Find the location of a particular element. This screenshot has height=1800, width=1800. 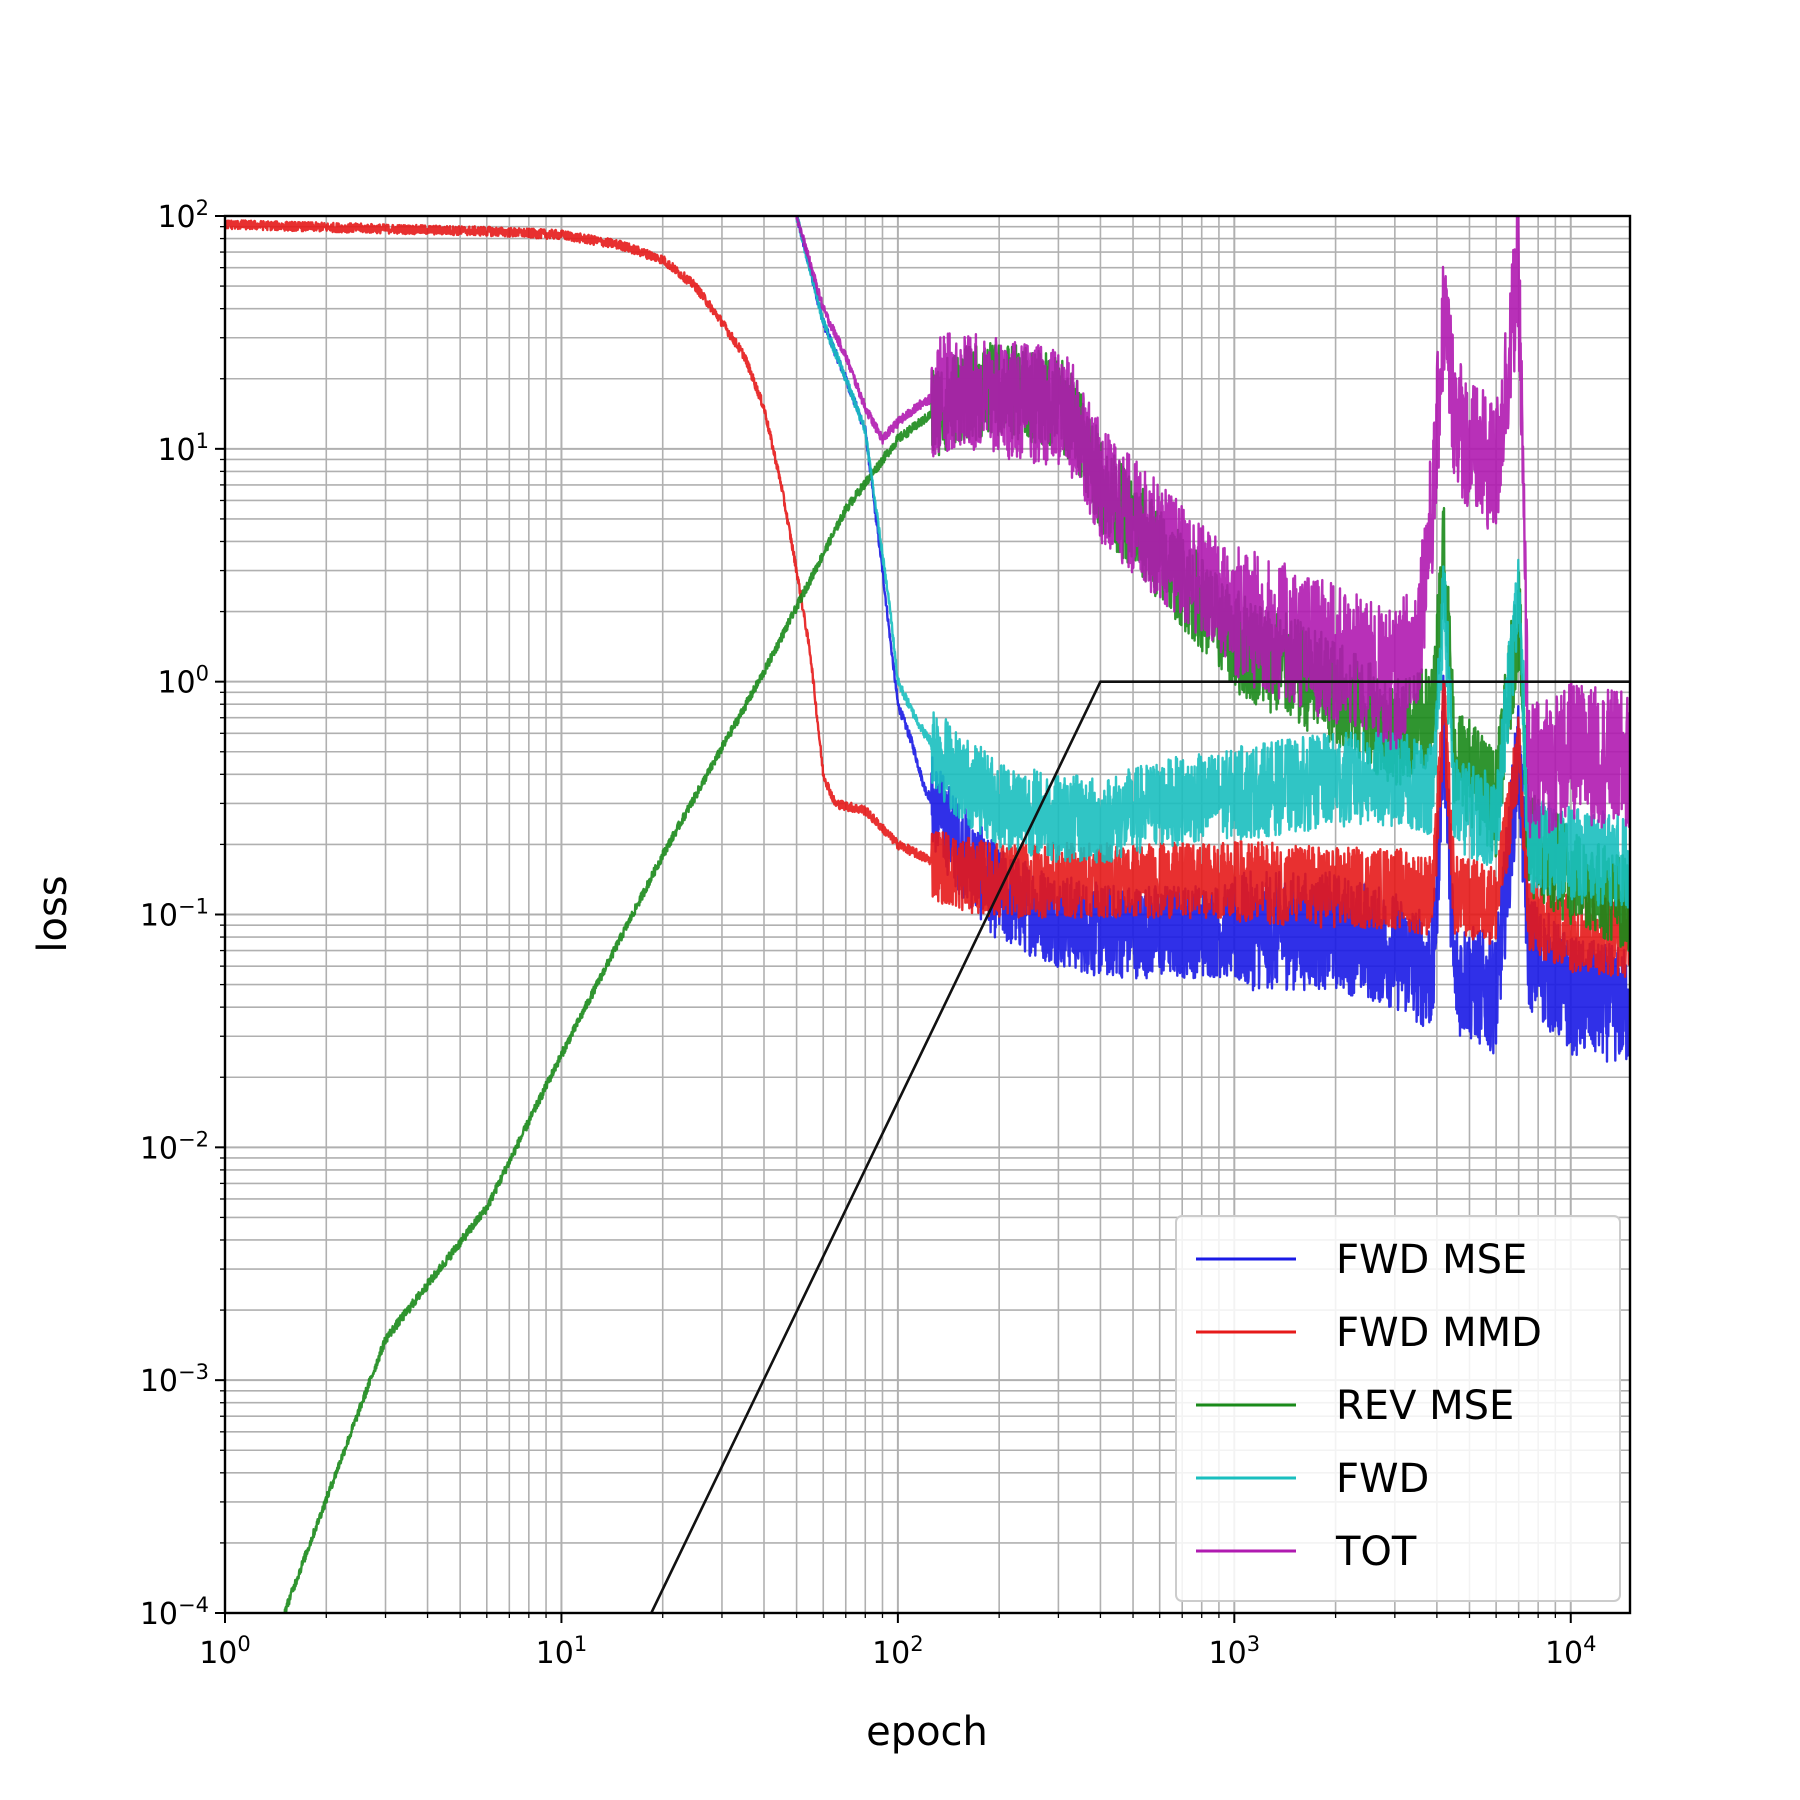

x-axis-title: epoch is located at coordinates (927, 1732).